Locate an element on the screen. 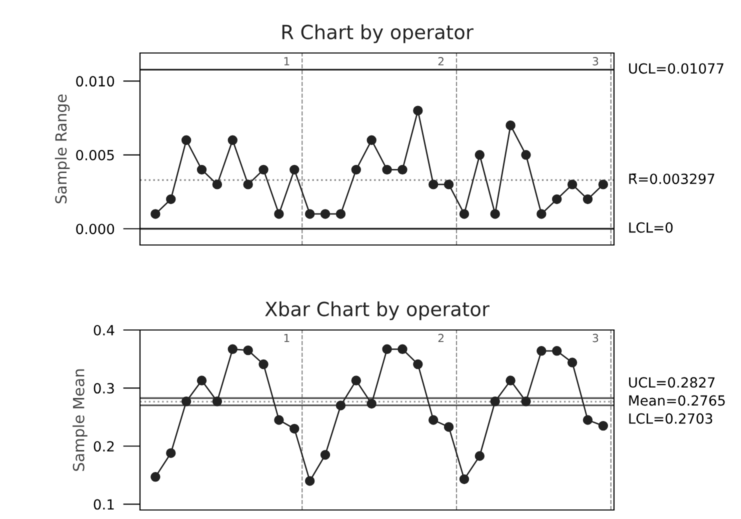 The width and height of the screenshot is (741, 519). y-axis-title: Sample Mean is located at coordinates (80, 420).